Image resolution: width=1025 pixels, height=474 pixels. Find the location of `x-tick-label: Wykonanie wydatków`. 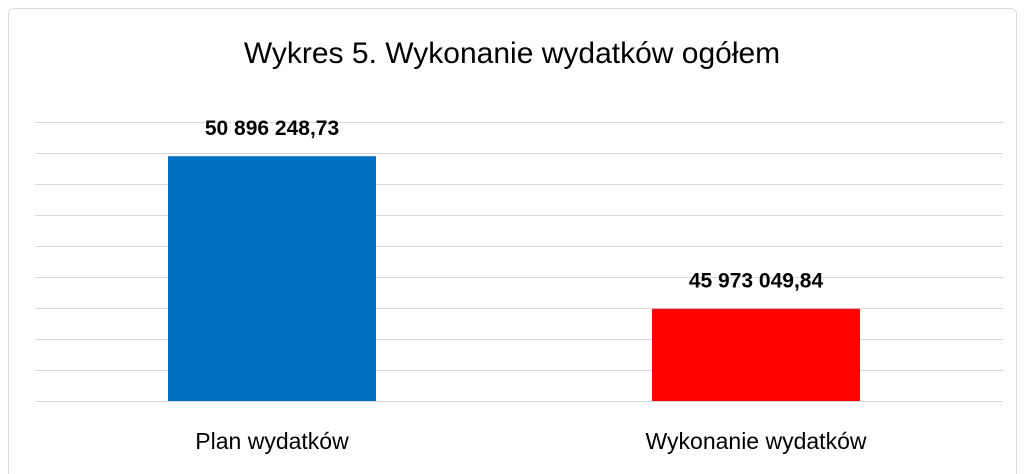

x-tick-label: Wykonanie wydatków is located at coordinates (756, 441).